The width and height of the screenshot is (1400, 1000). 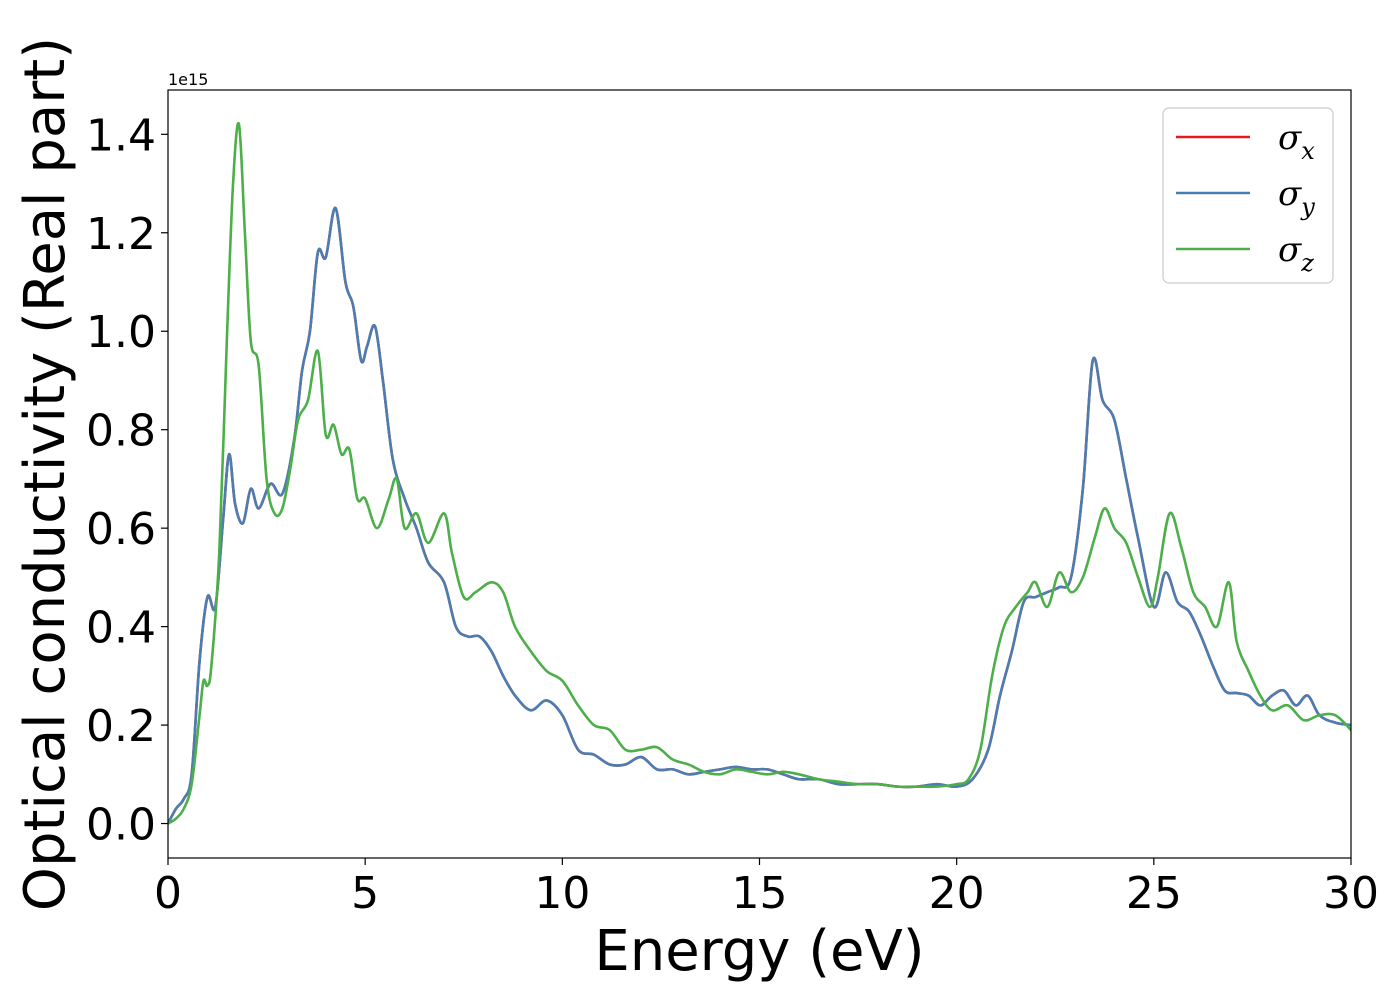 I want to click on y-axis: 0.0 0.2 0.4 0.6 0.8 1.0 1.2 1.4, so click(x=127, y=480).